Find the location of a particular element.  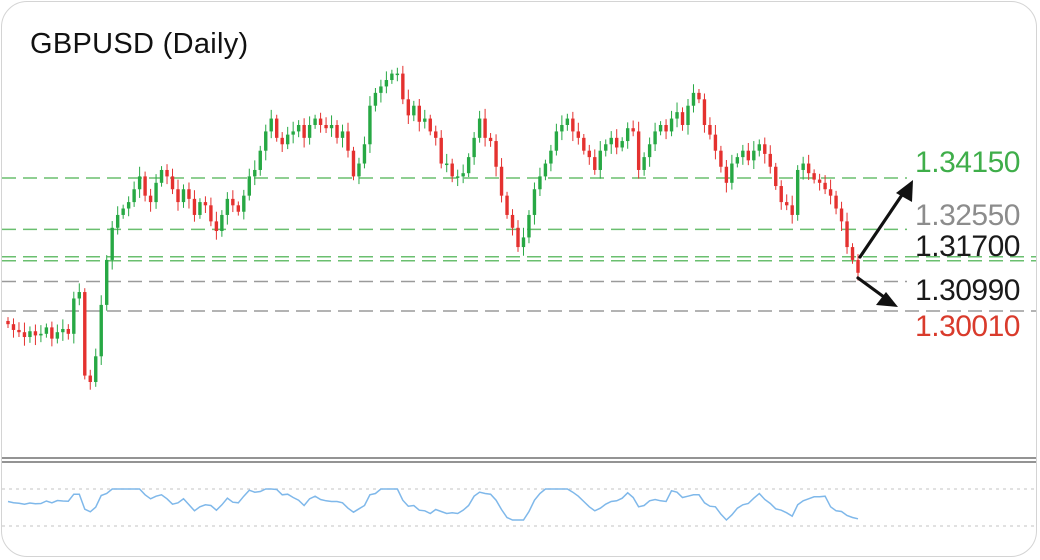

chart-title: GBPUSD (Daily) is located at coordinates (139, 44).